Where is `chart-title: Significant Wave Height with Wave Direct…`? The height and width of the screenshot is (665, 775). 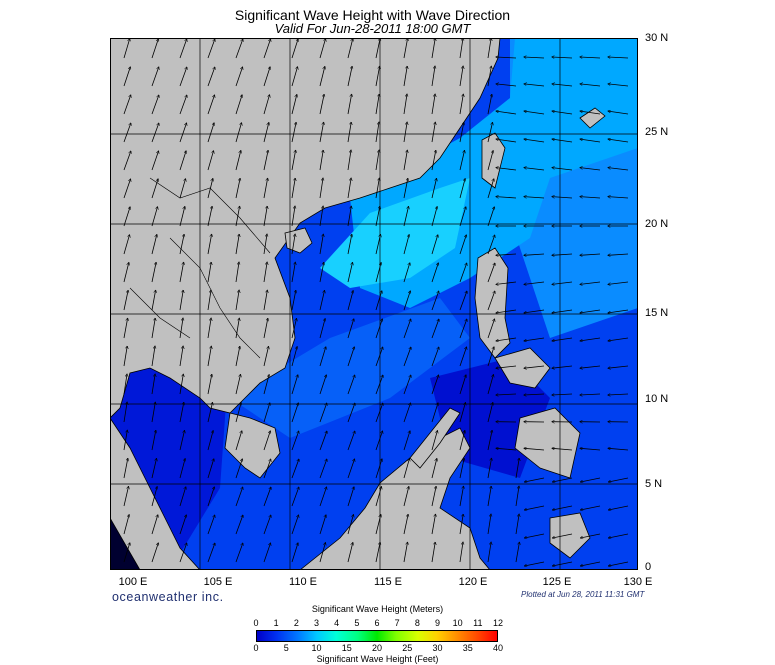
chart-title: Significant Wave Height with Wave Direct… is located at coordinates (372, 15).